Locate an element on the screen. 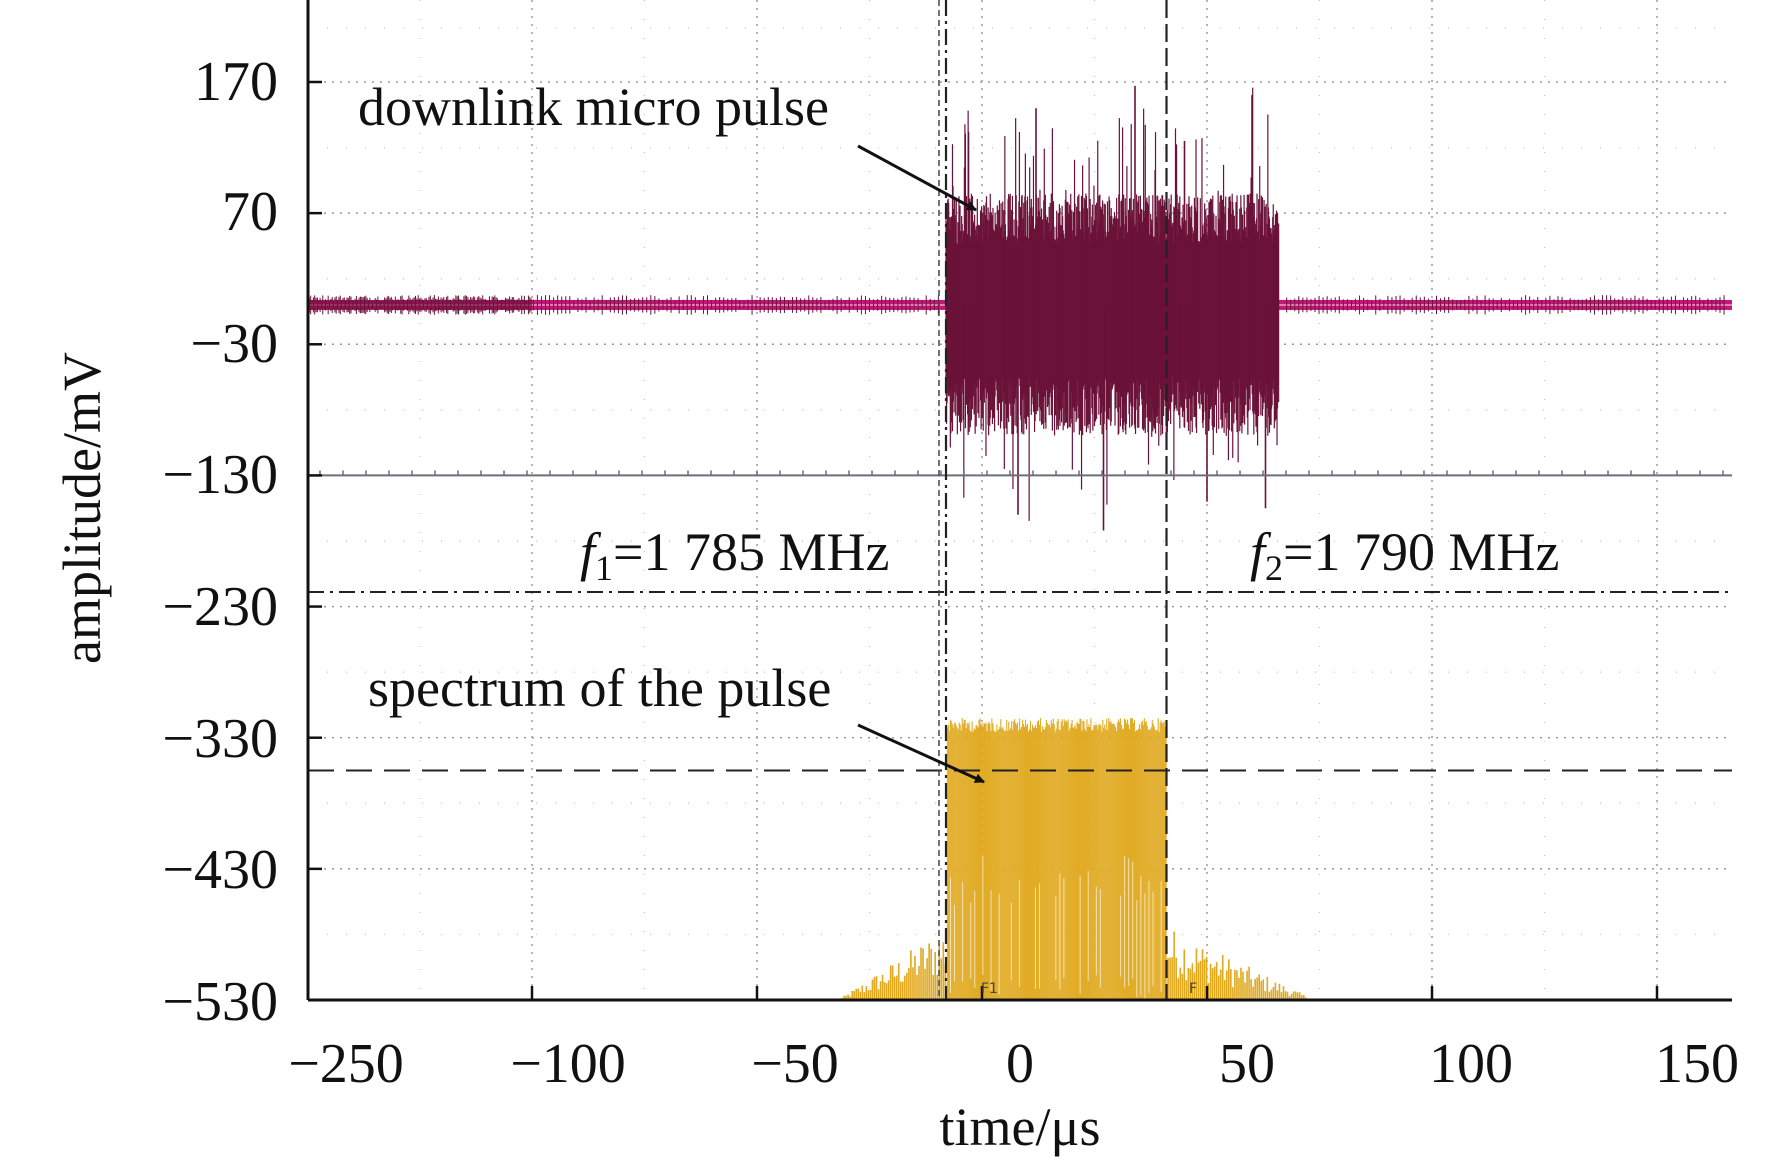 This screenshot has height=1157, width=1772. x-tick-label: 100 is located at coordinates (1471, 1064).